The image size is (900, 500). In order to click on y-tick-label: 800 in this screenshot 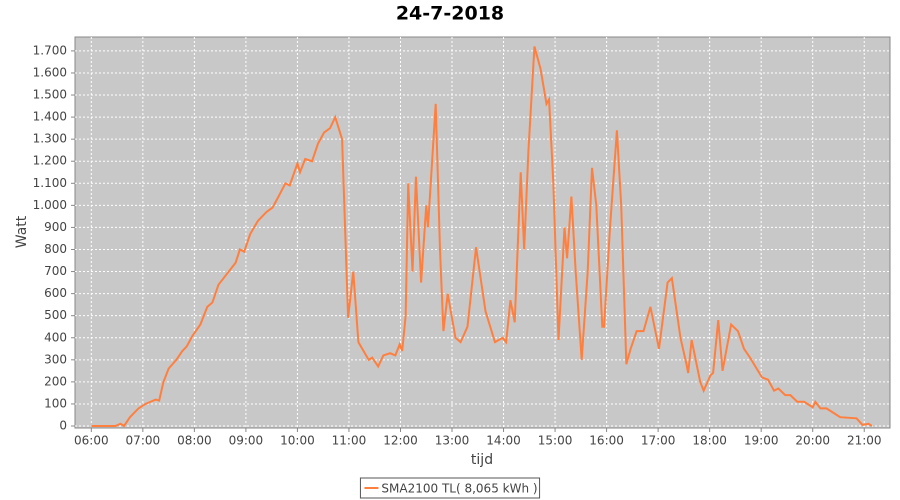, I will do `click(55, 249)`.